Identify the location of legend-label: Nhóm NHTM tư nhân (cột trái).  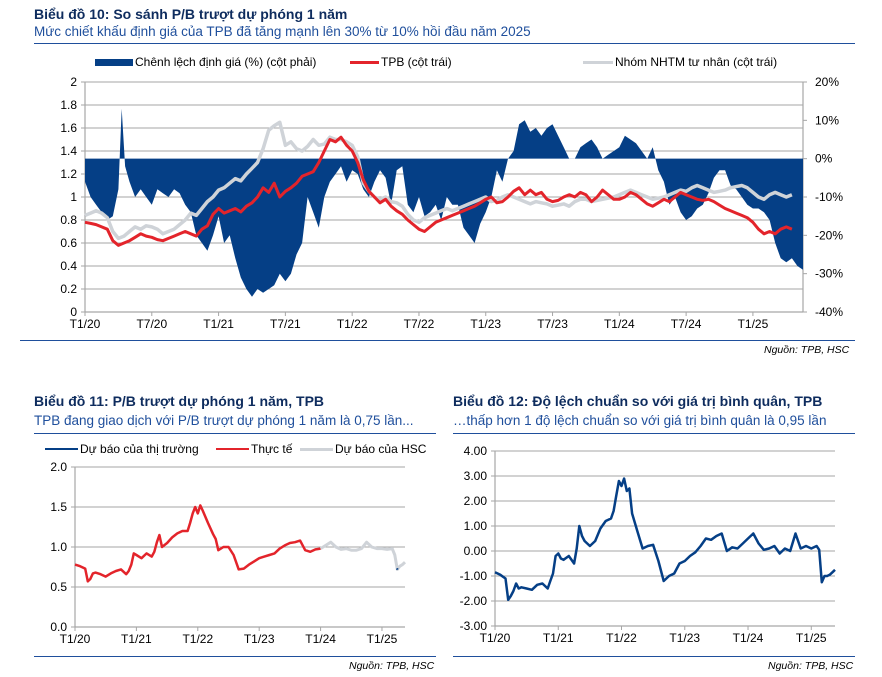
(696, 62).